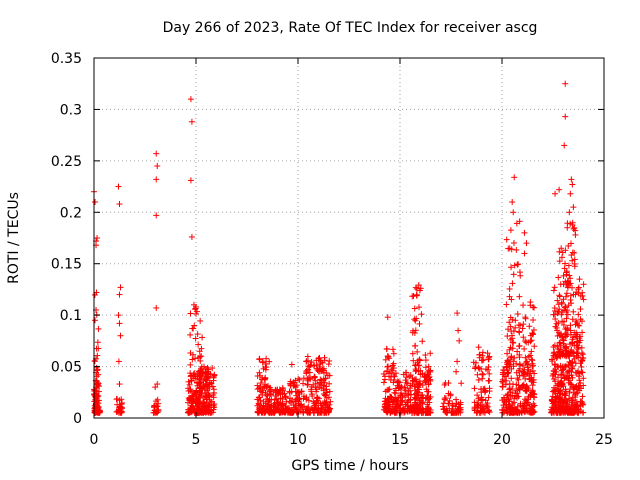 The image size is (640, 480). Describe the element at coordinates (502, 440) in the screenshot. I see `x-tick-label: 20` at that location.